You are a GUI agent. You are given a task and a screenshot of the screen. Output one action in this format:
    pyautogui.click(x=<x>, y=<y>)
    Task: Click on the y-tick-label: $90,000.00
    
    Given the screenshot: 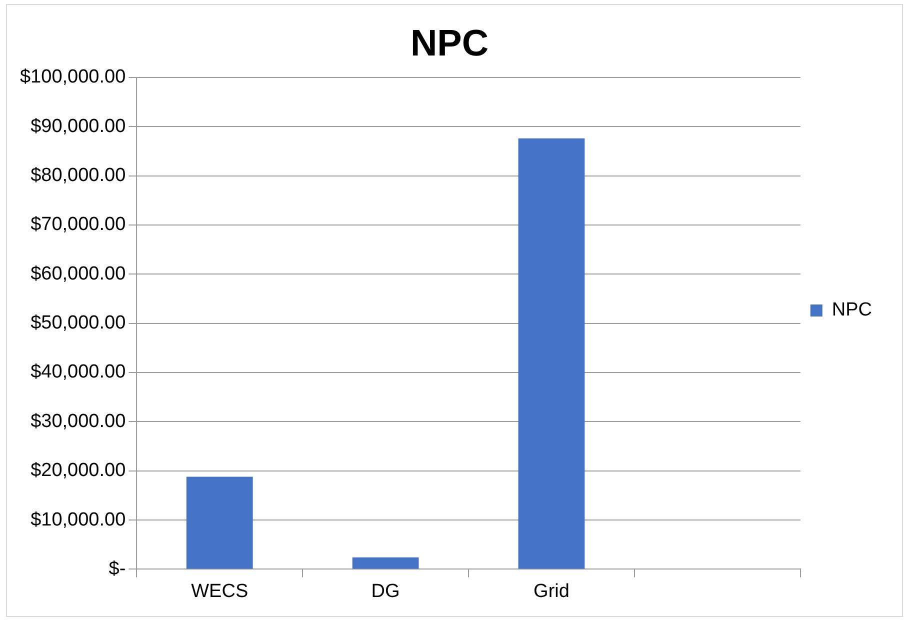 What is the action you would take?
    pyautogui.click(x=78, y=126)
    